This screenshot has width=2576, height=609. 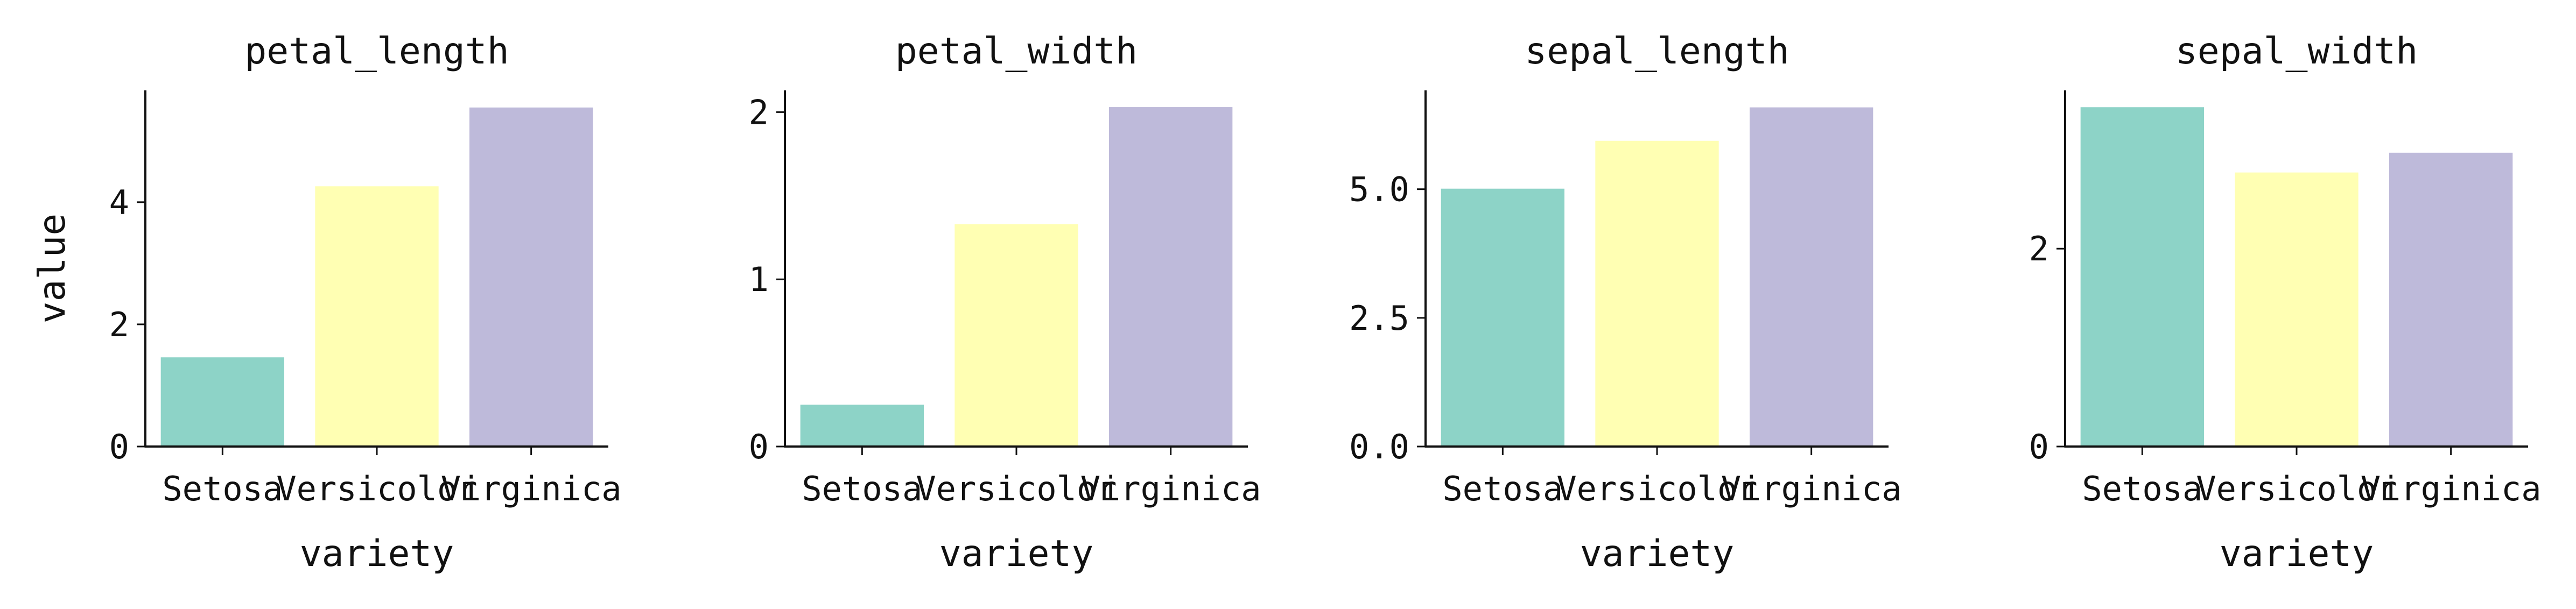 I want to click on panel-title: sepal_width, so click(x=2296, y=52).